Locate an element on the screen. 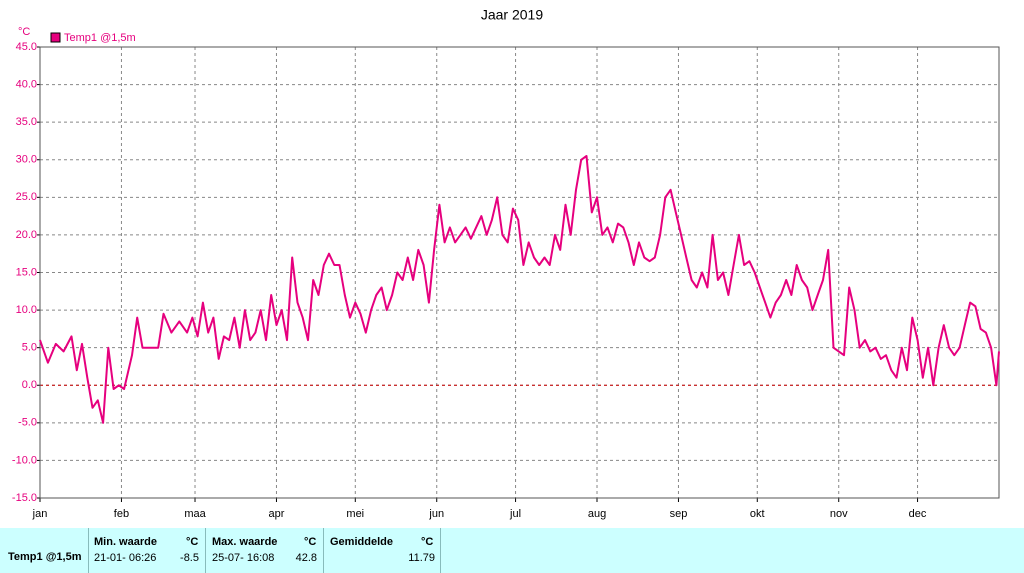  x-tick-label: aug is located at coordinates (597, 514).